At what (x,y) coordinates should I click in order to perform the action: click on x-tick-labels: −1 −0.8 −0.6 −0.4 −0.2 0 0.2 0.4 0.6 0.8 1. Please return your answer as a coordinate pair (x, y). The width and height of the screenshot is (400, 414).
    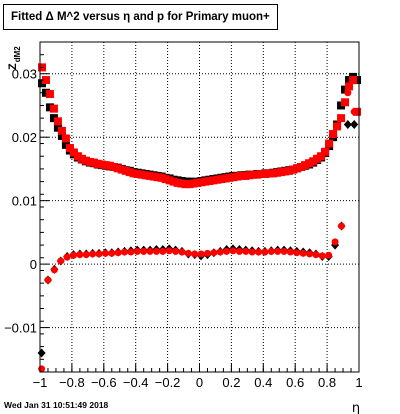
    Looking at the image, I should click on (198, 382).